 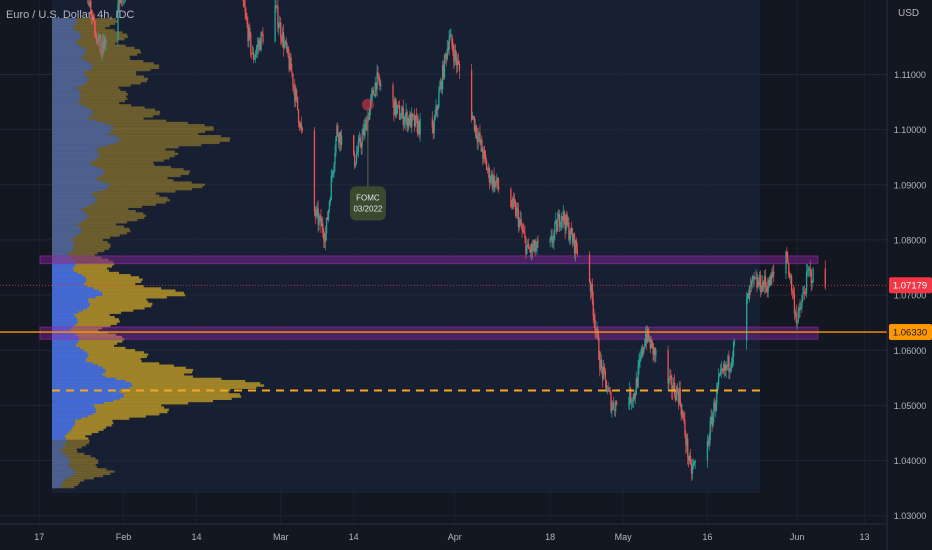 I want to click on marked-level-tag-box, so click(x=910, y=332).